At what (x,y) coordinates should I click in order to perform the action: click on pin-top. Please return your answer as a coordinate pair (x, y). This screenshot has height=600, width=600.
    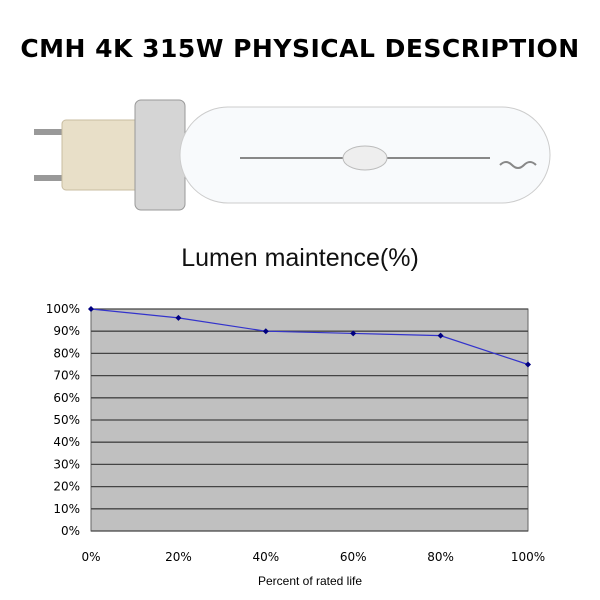
    Looking at the image, I should click on (49, 132).